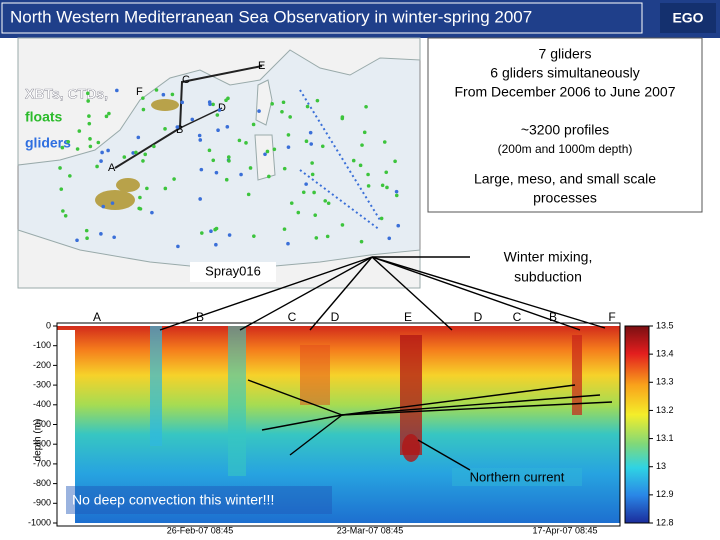 The image size is (720, 540). What do you see at coordinates (200, 530) in the screenshot?
I see `x-tick-label: 26-Feb-07 08:45` at bounding box center [200, 530].